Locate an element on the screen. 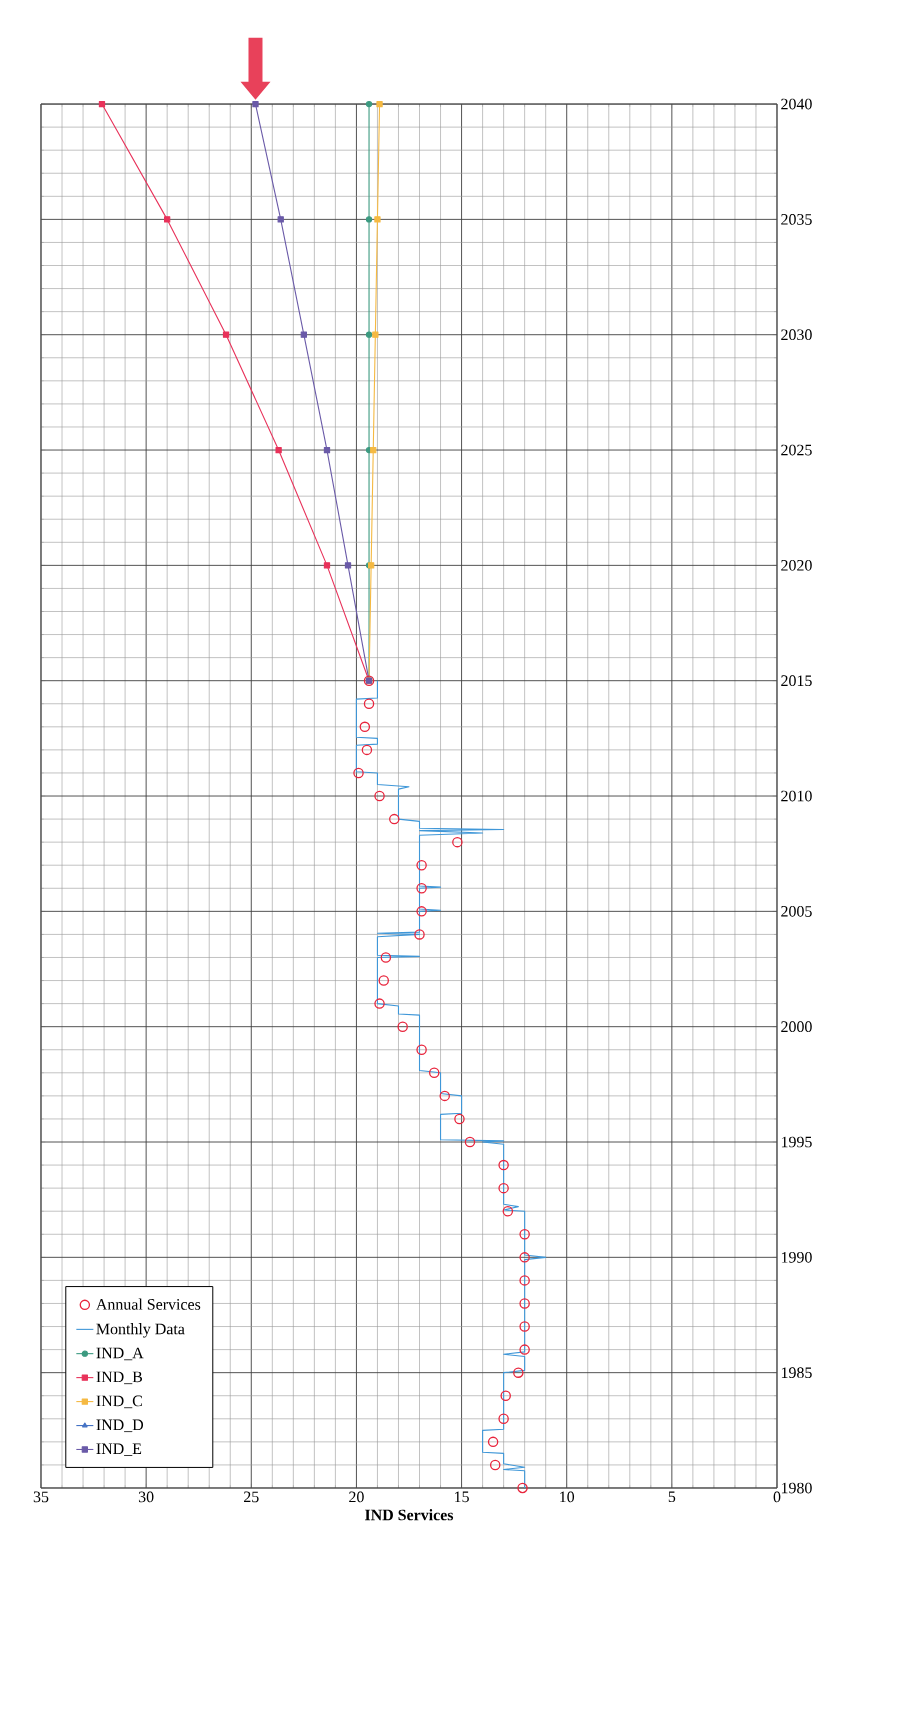 This screenshot has height=1720, width=901. legend-label: IND_E is located at coordinates (119, 1449).